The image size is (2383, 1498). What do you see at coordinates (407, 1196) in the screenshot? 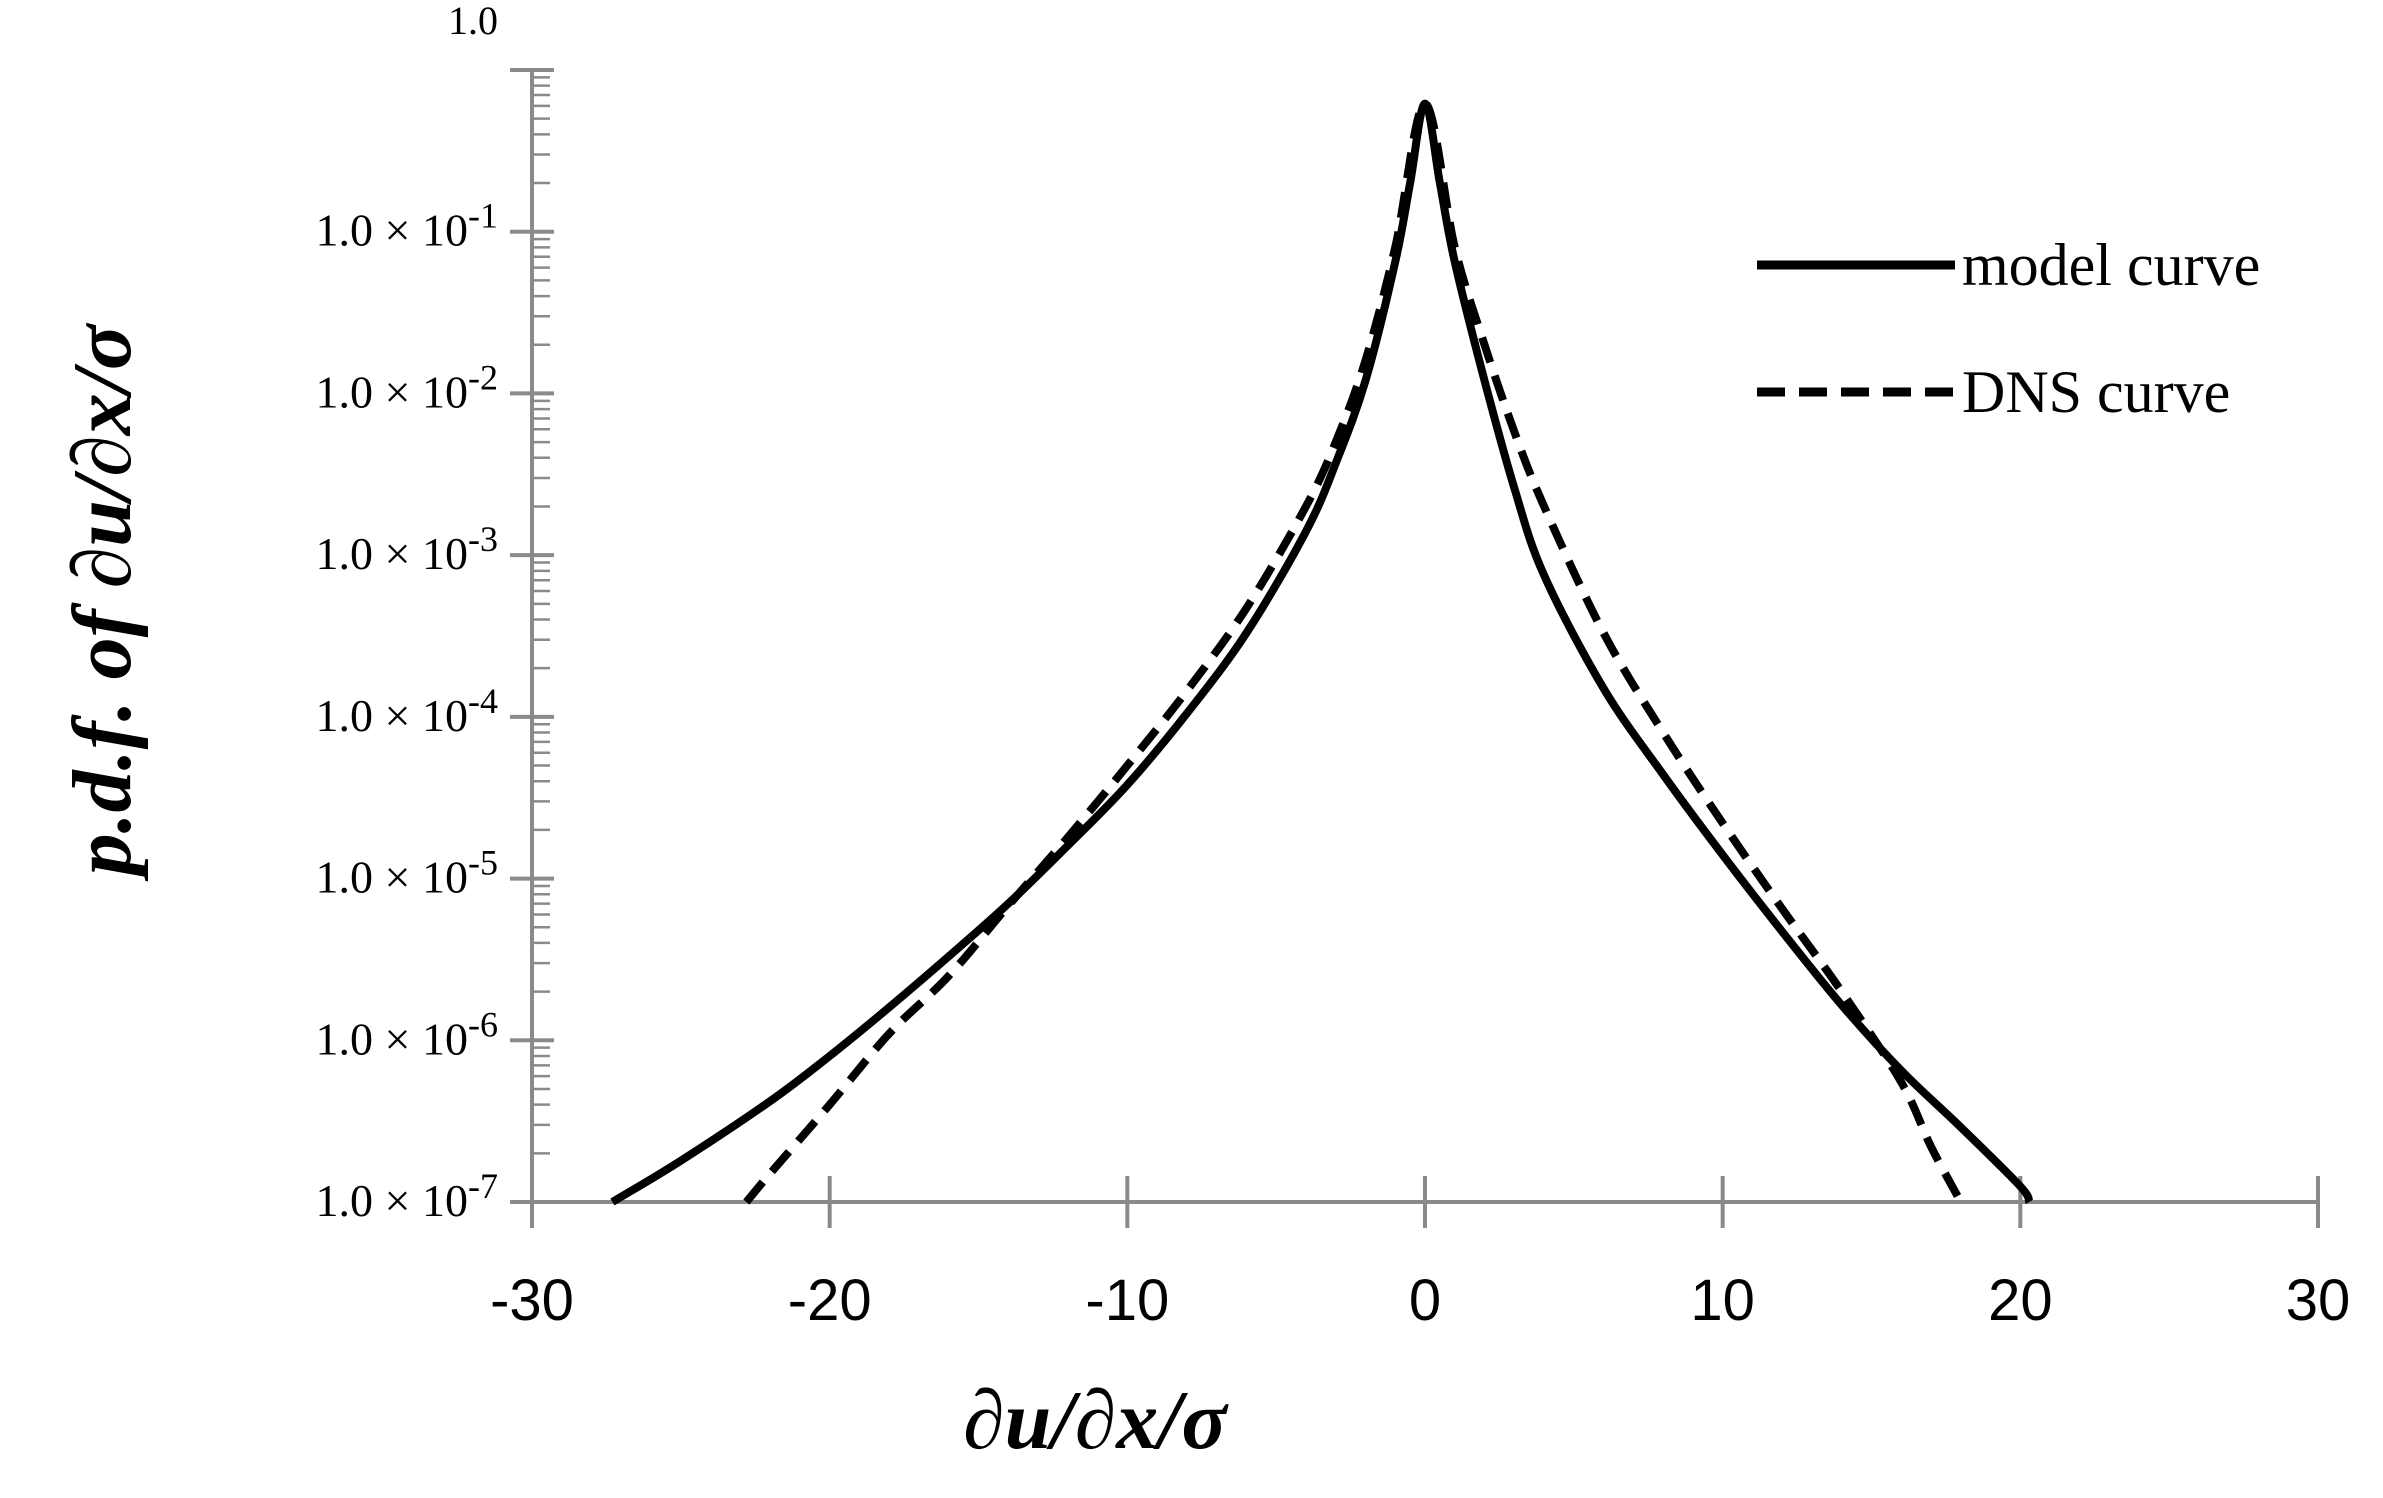
I see `y-tick-label: 1.0 × 10⁻⁷` at bounding box center [407, 1196].